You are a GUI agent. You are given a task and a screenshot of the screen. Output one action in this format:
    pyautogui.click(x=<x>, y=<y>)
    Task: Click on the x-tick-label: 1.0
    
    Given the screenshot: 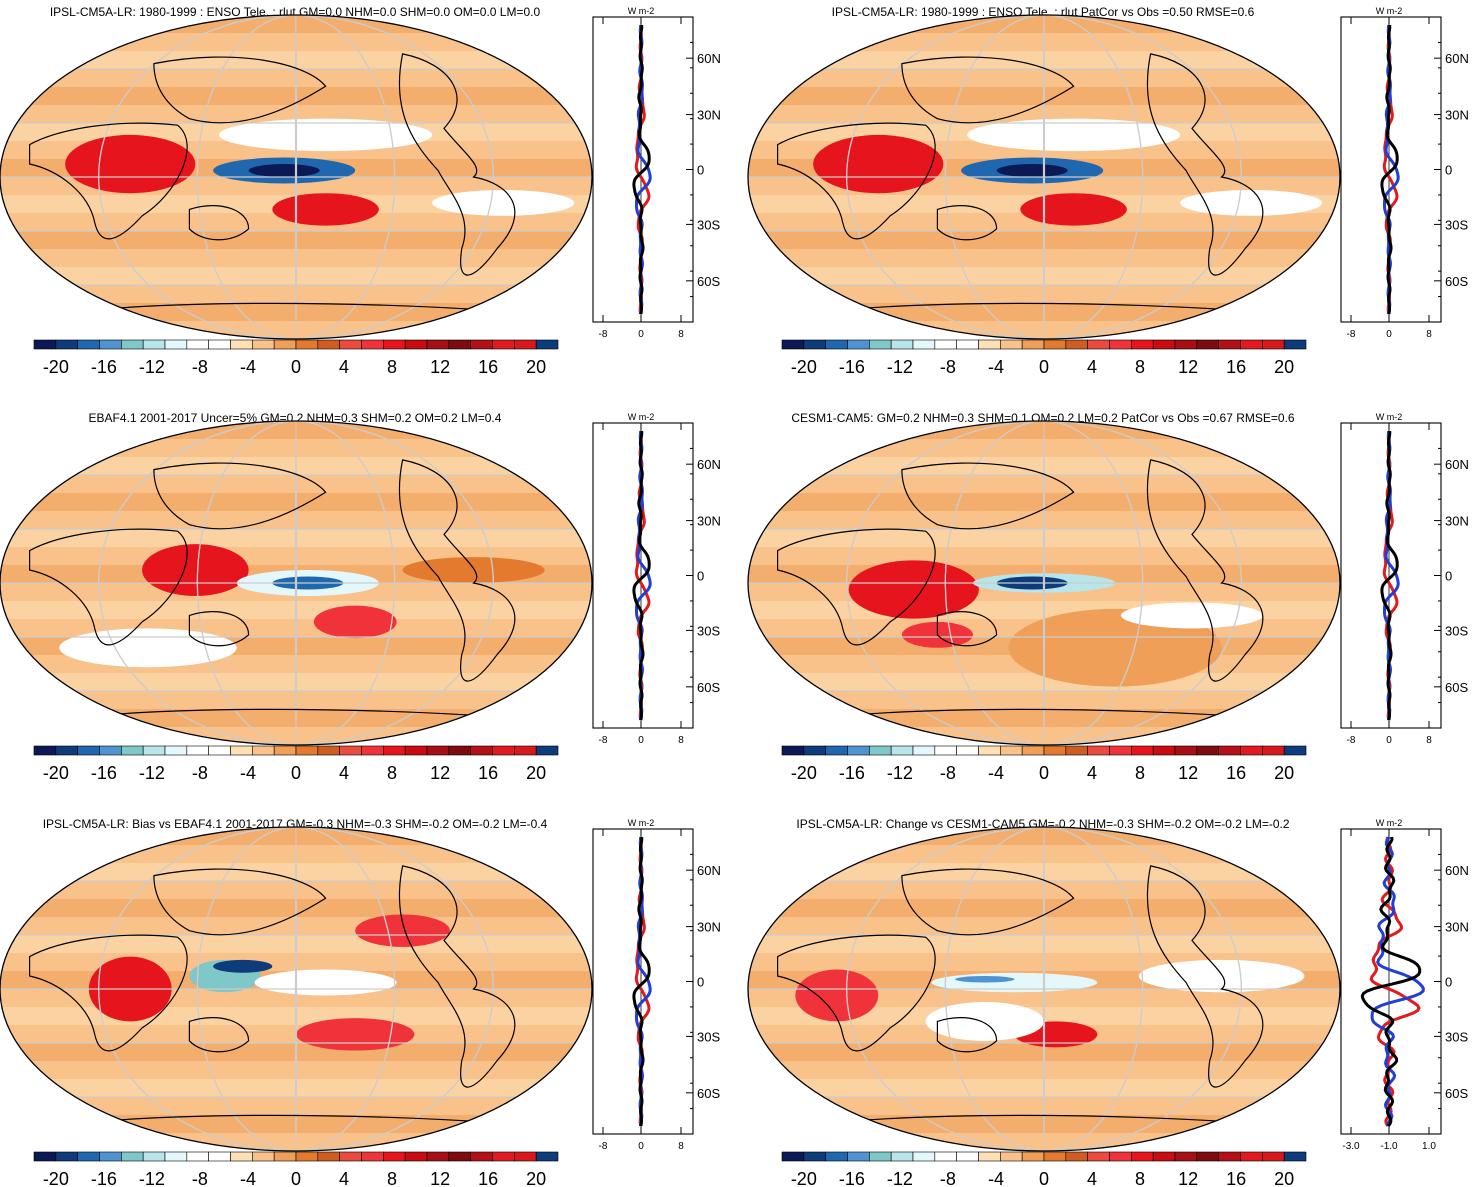 What is the action you would take?
    pyautogui.click(x=1429, y=1146)
    